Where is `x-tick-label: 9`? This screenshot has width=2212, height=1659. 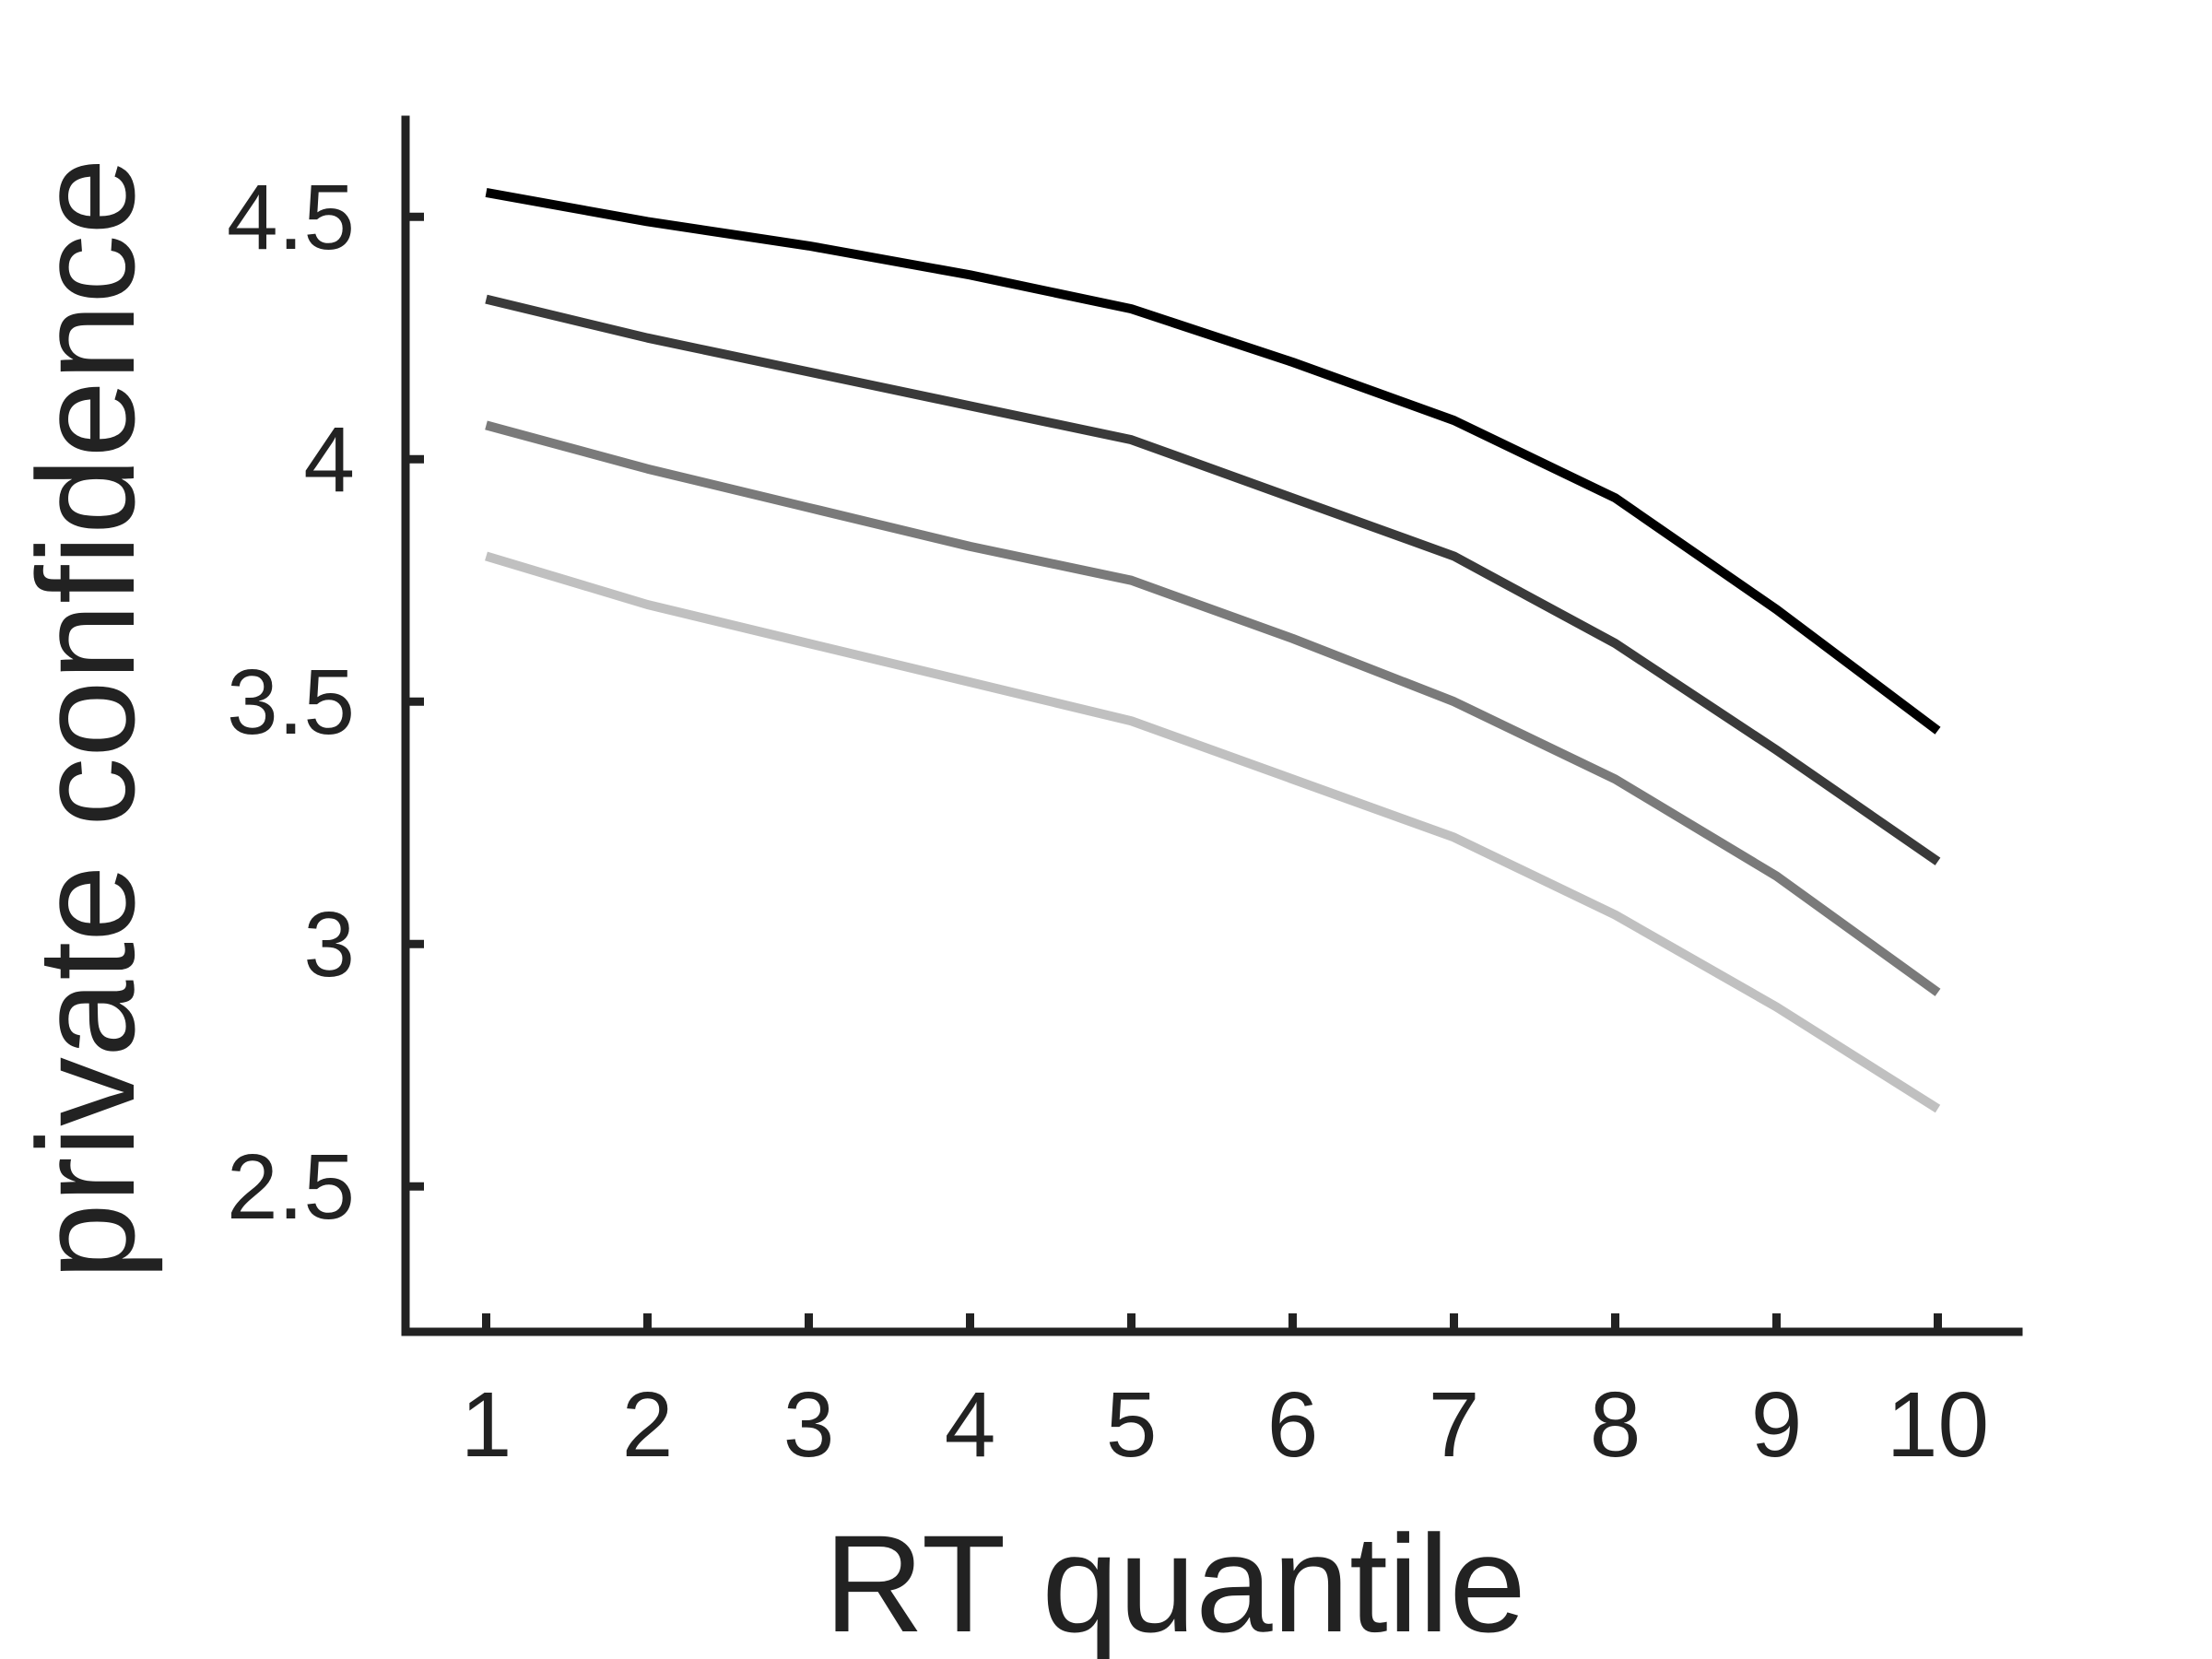
x-tick-label: 9 is located at coordinates (1777, 1425).